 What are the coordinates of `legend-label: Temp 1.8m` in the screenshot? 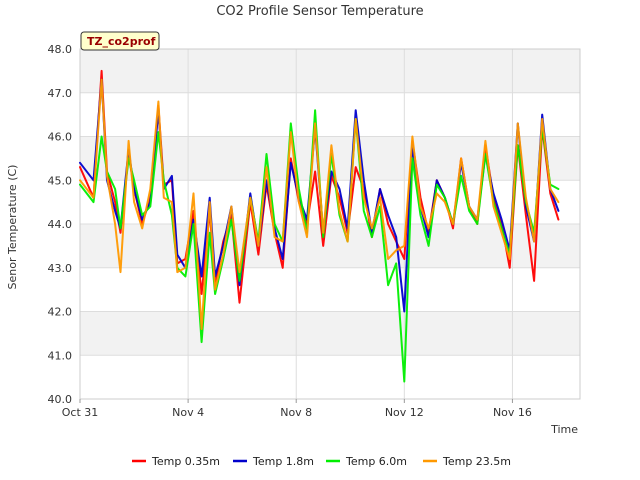 It's located at (283, 461).